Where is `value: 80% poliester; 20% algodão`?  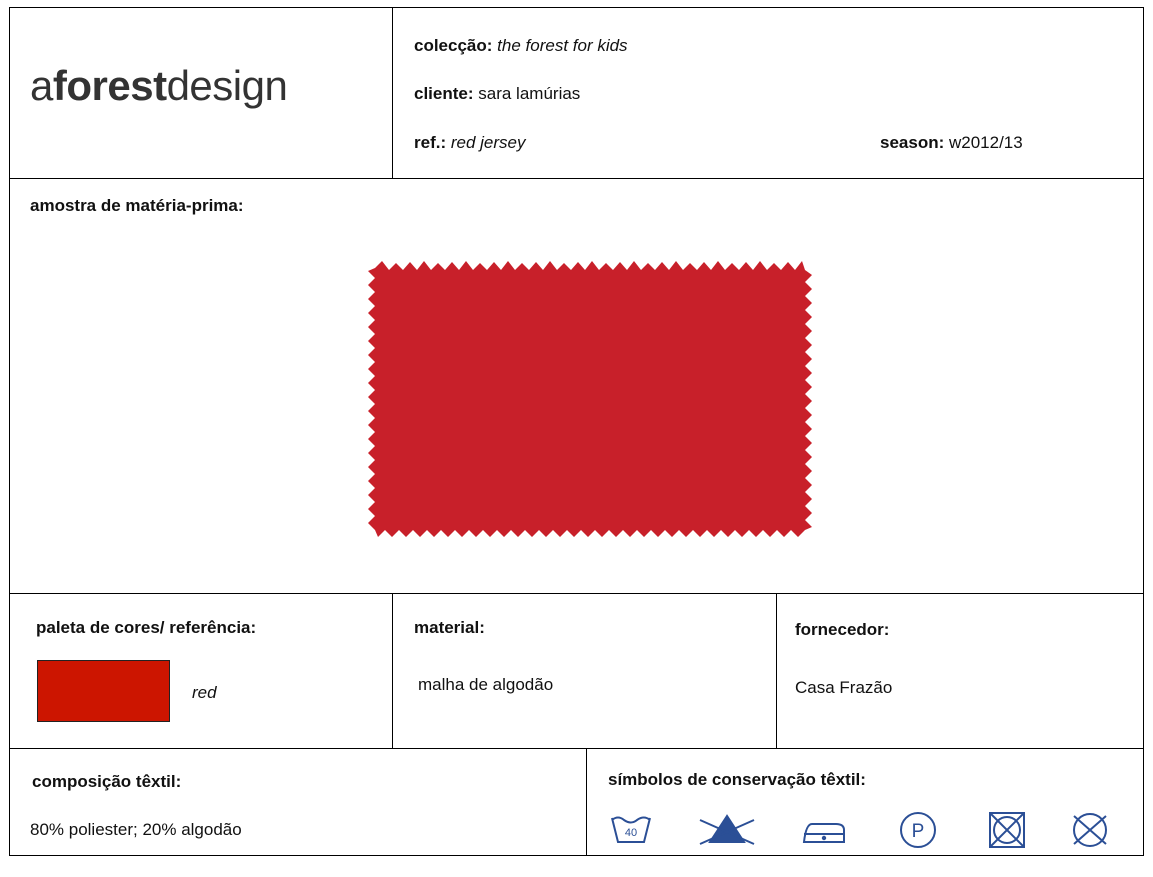
value: 80% poliester; 20% algodão is located at coordinates (136, 829).